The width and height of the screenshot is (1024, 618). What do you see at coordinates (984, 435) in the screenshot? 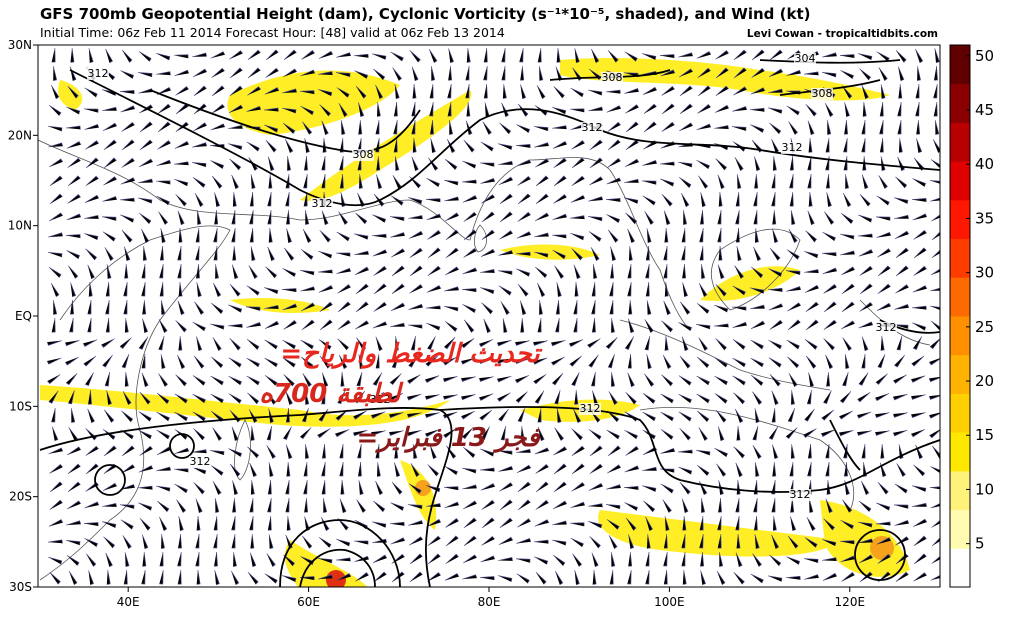
I see `colorbar-label: 15` at bounding box center [984, 435].